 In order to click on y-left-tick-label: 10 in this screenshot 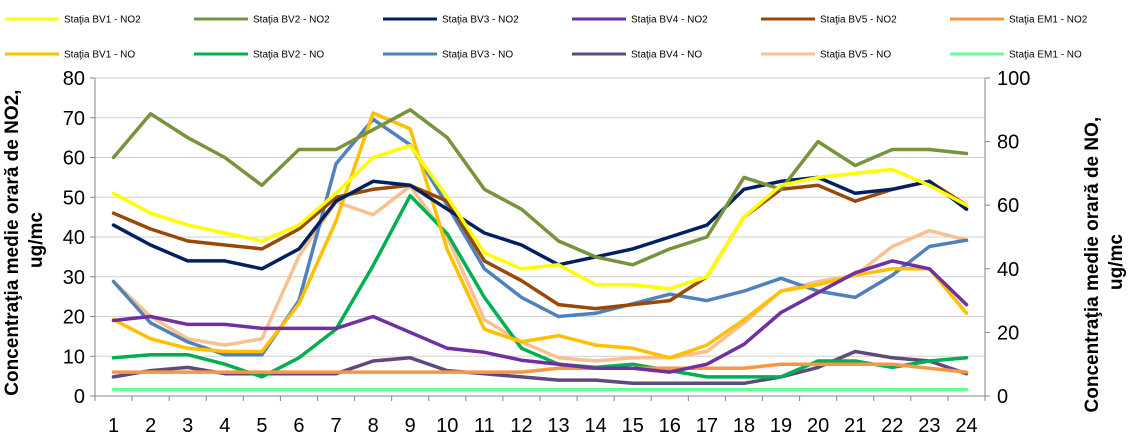, I will do `click(74, 357)`.